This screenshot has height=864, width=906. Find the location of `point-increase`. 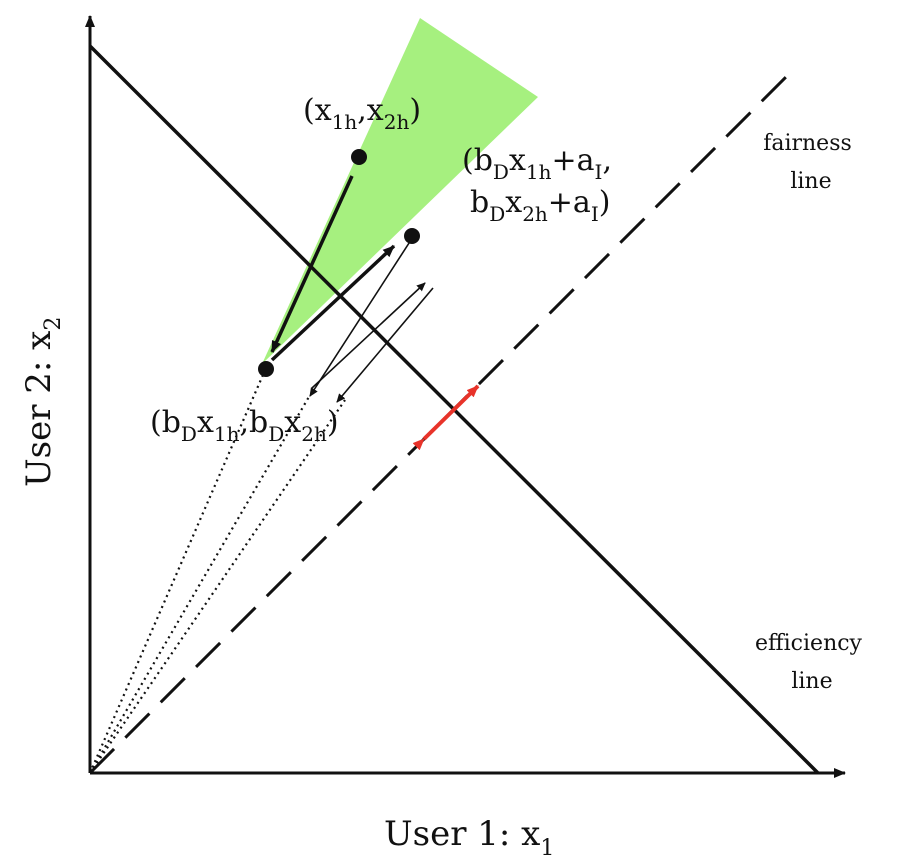

point-increase is located at coordinates (412, 236).